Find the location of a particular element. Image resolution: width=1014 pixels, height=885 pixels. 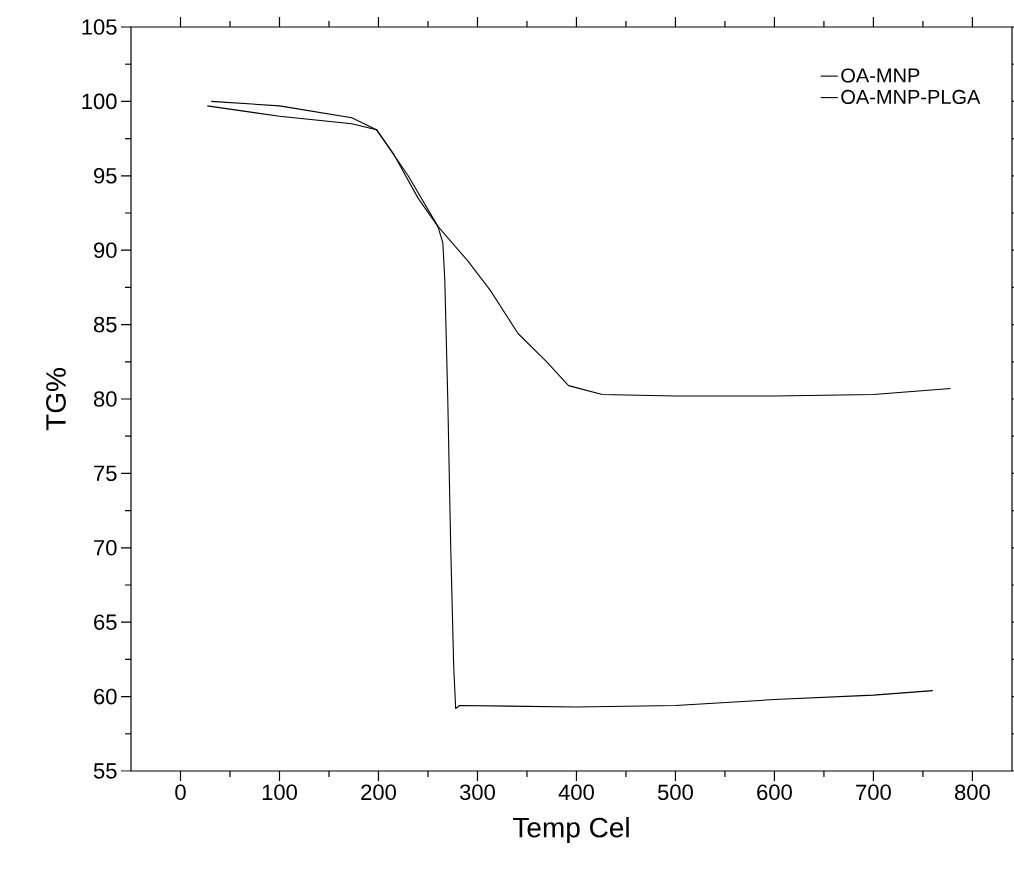

y-tick-label: 95 is located at coordinates (105, 175).